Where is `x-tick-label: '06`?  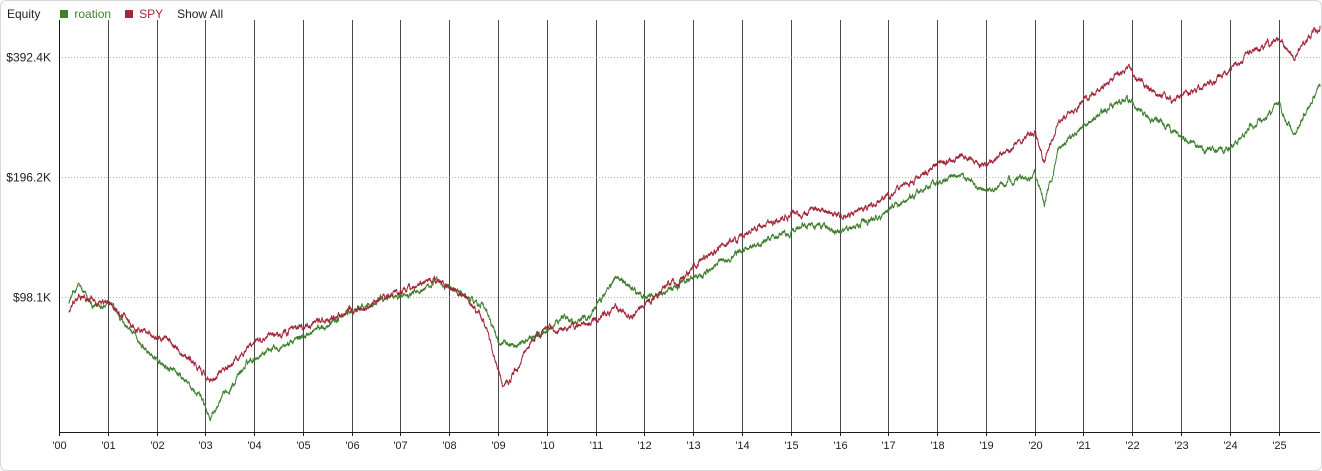 x-tick-label: '06 is located at coordinates (352, 446).